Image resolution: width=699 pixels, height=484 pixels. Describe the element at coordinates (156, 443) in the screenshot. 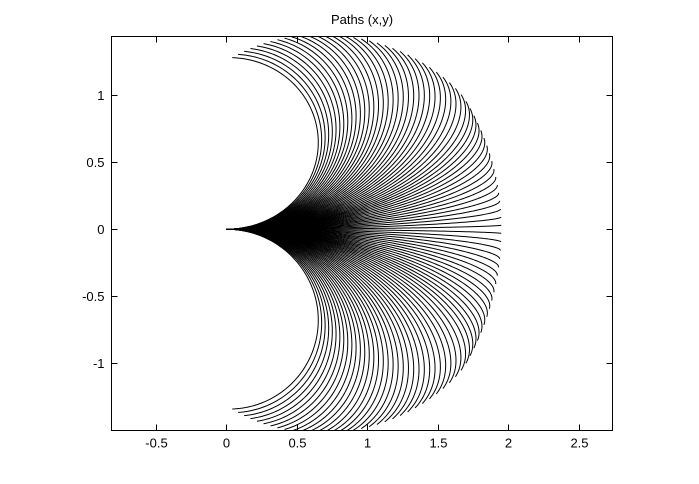

I see `x-tick-label: -0.5` at that location.